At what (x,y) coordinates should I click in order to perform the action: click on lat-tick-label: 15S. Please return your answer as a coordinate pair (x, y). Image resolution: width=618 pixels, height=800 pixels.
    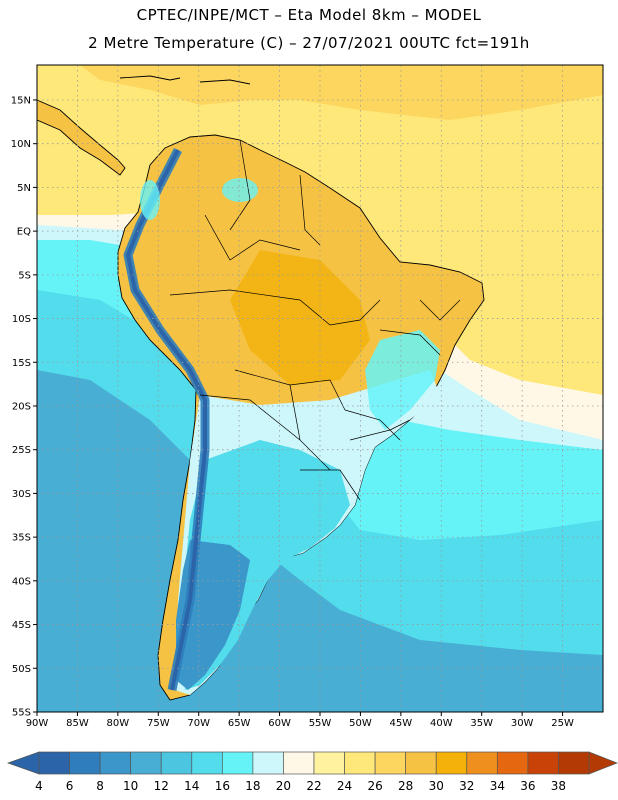
    Looking at the image, I should click on (21, 363).